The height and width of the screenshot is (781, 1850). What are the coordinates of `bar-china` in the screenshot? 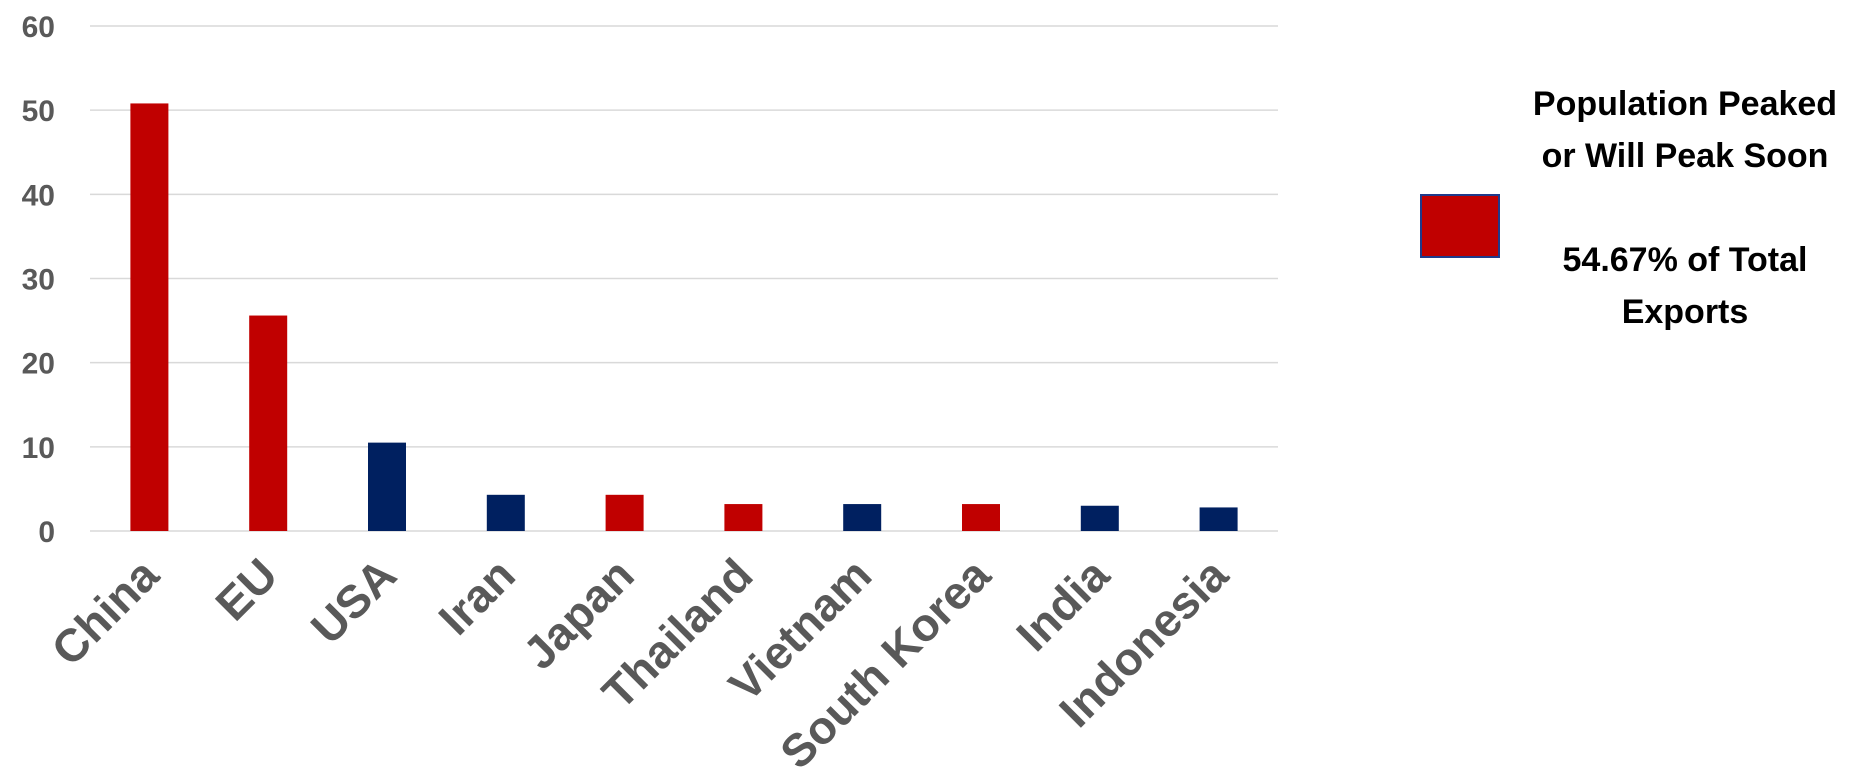 It's located at (149, 317).